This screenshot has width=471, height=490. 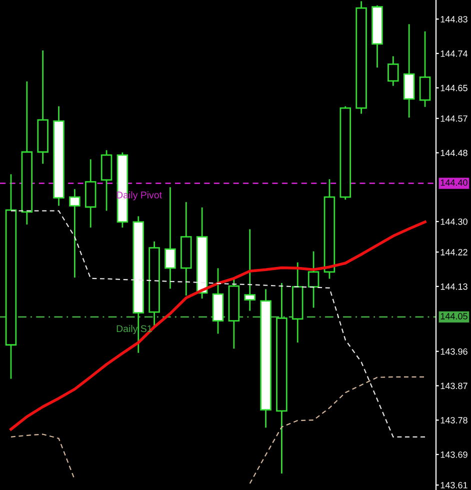 I want to click on y-tick-label: 144.74, so click(x=454, y=53).